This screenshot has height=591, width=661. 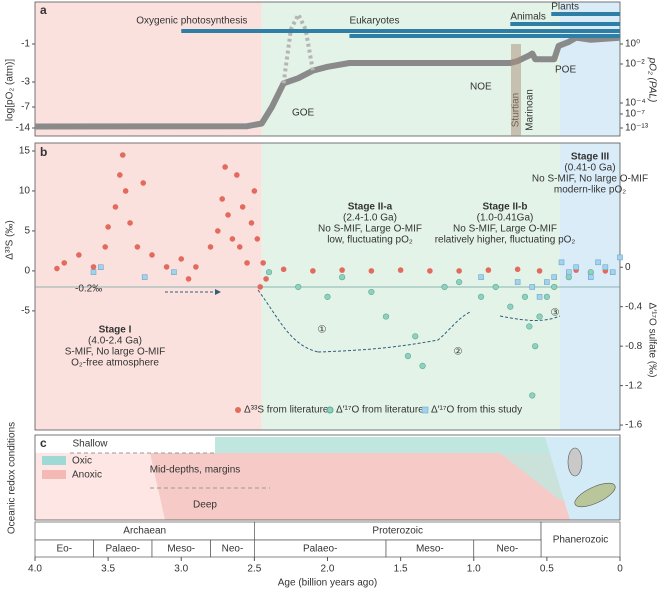 I want to click on y-tick-label: 15, so click(x=25, y=151).